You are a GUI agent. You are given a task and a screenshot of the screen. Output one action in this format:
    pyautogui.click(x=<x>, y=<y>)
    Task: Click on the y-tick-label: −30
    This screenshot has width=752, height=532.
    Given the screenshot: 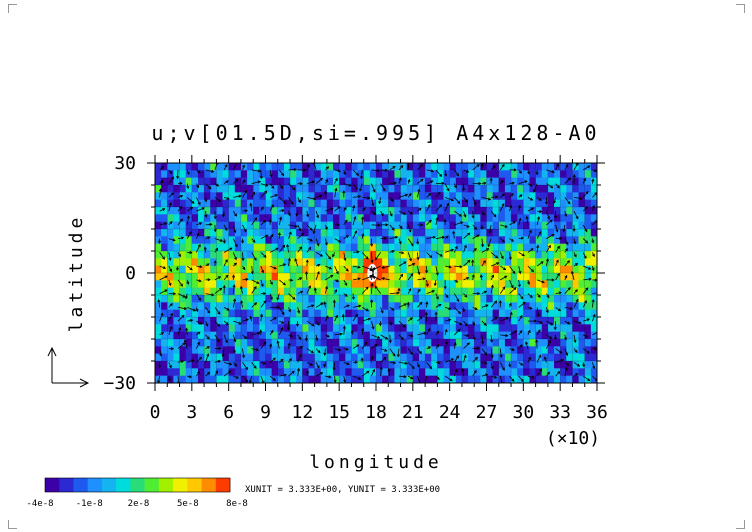 What is the action you would take?
    pyautogui.click(x=119, y=383)
    